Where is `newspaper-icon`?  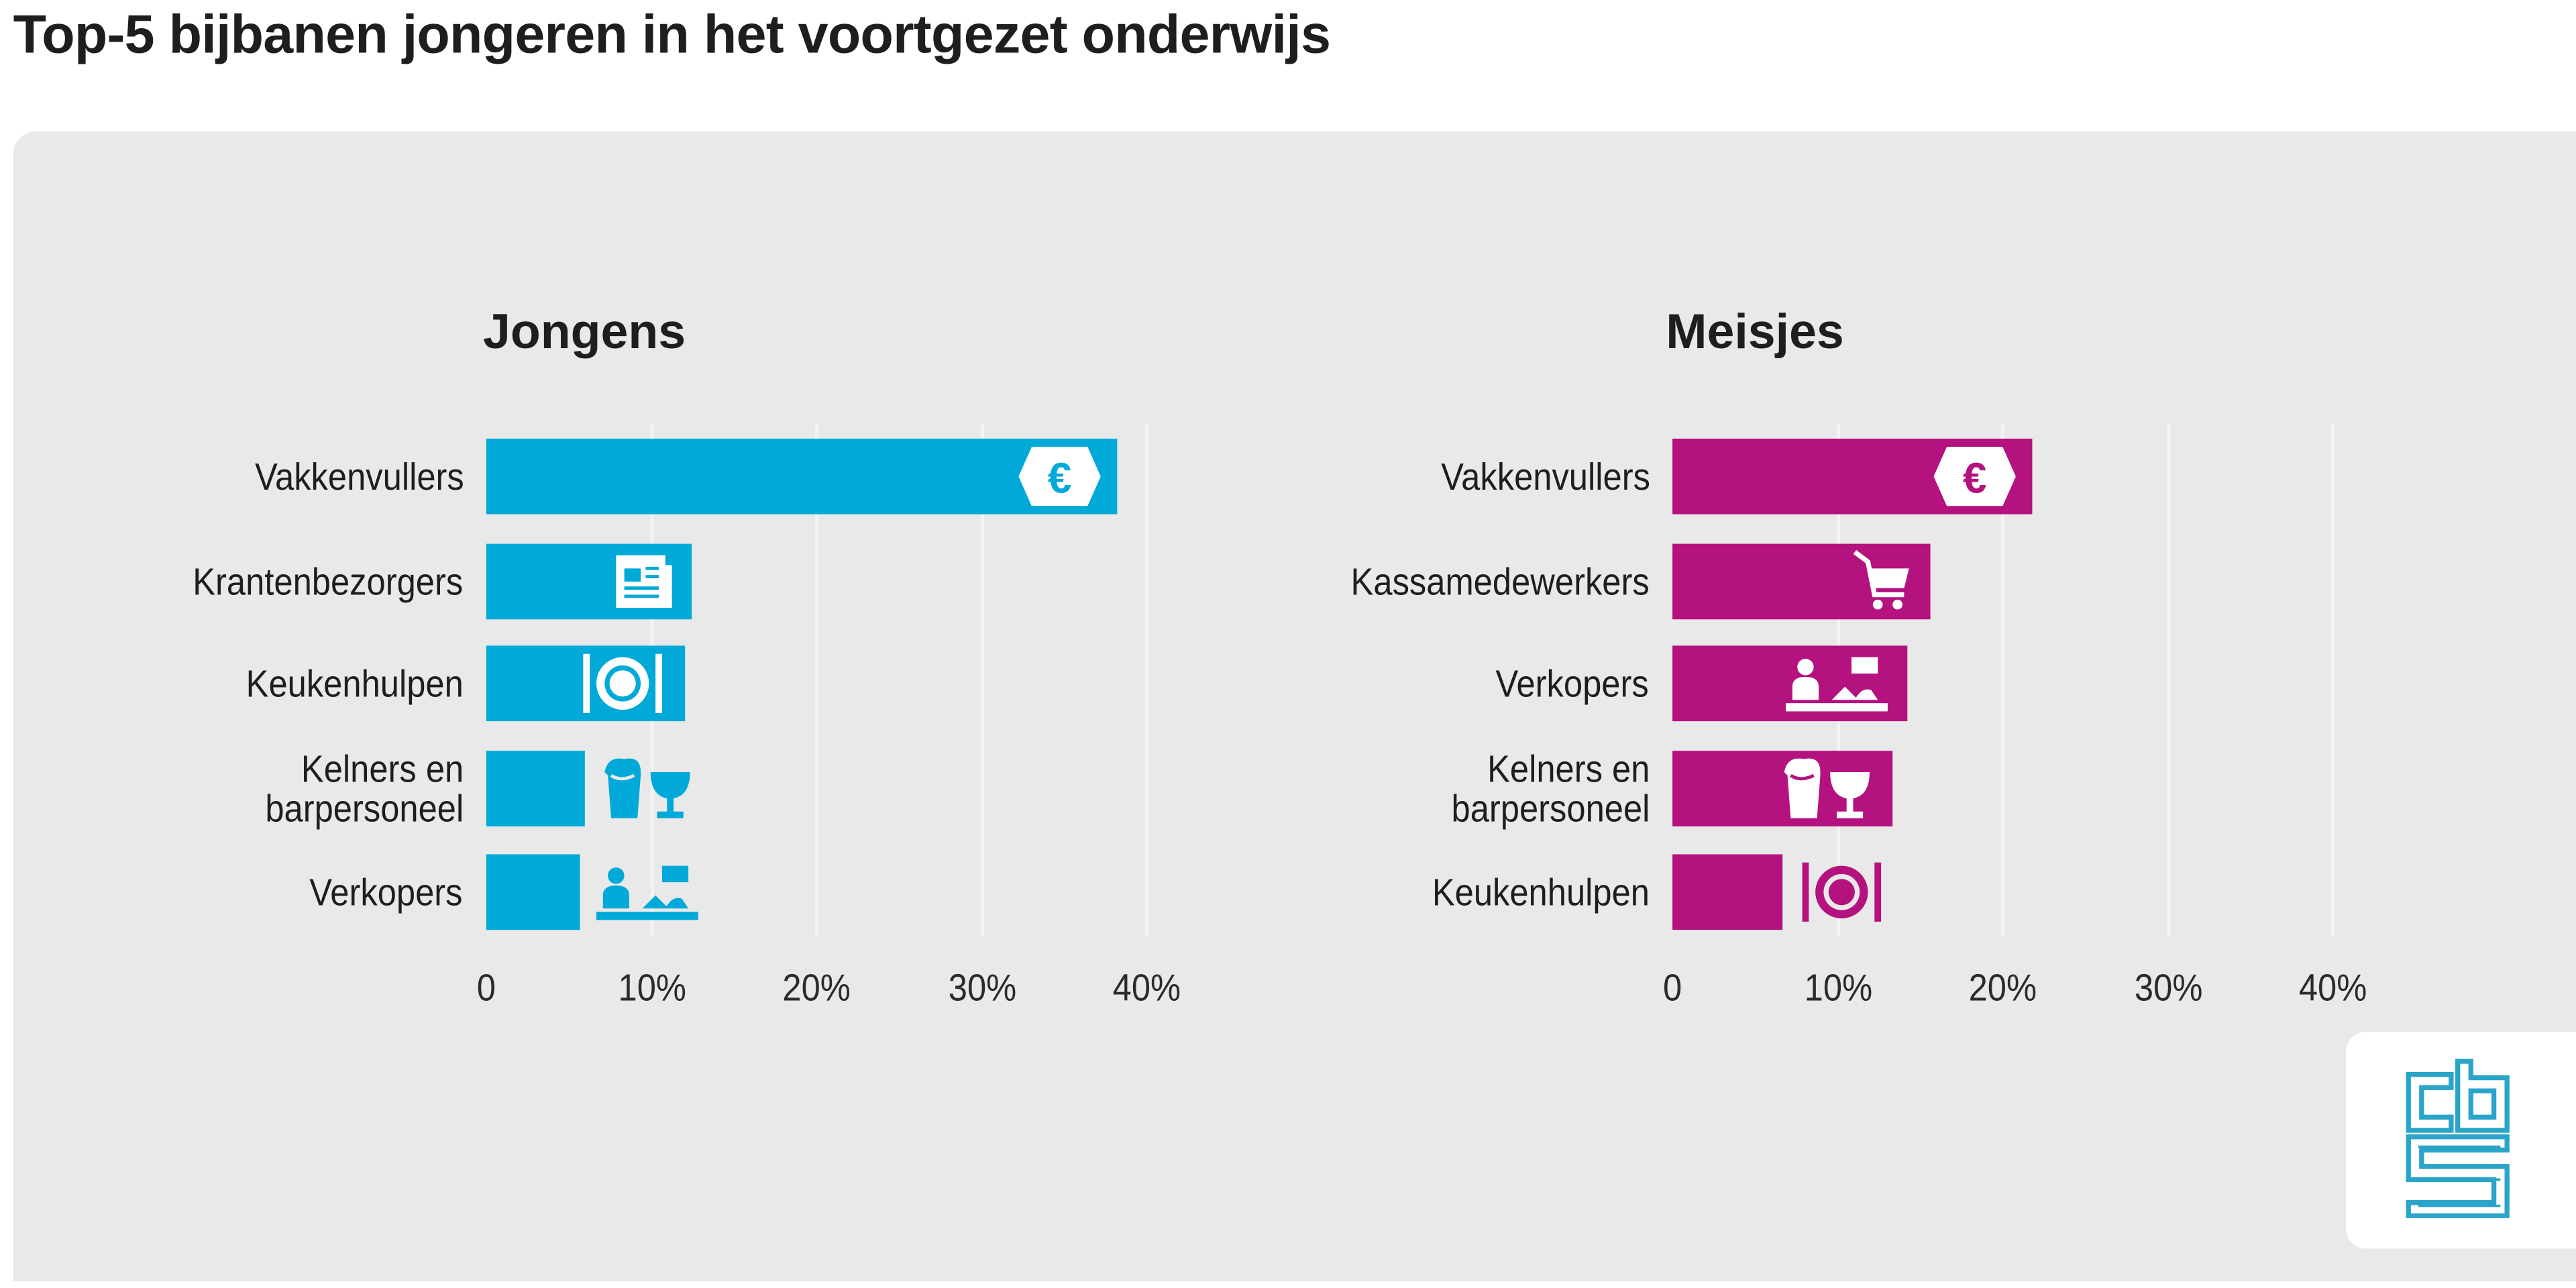
newspaper-icon is located at coordinates (642, 581).